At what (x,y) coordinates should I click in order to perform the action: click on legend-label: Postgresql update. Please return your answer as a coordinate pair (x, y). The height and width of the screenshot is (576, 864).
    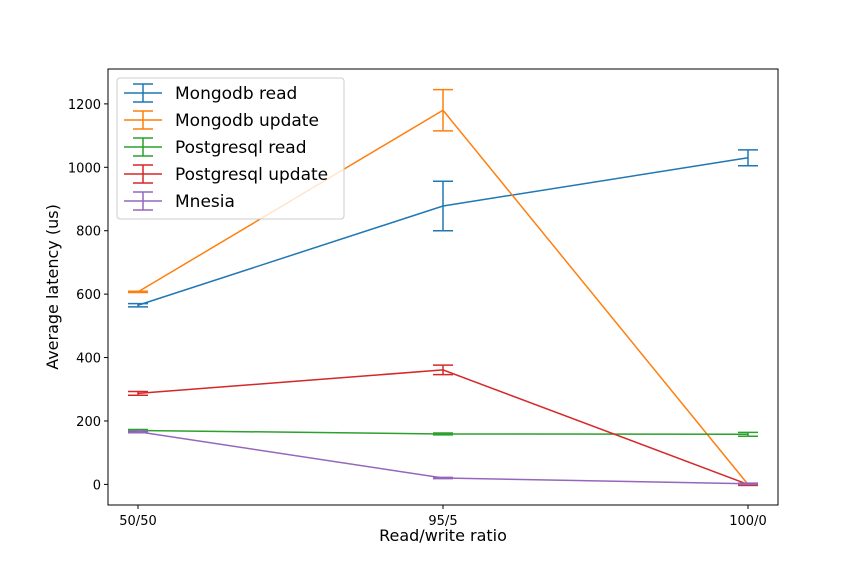
    Looking at the image, I should click on (251, 175).